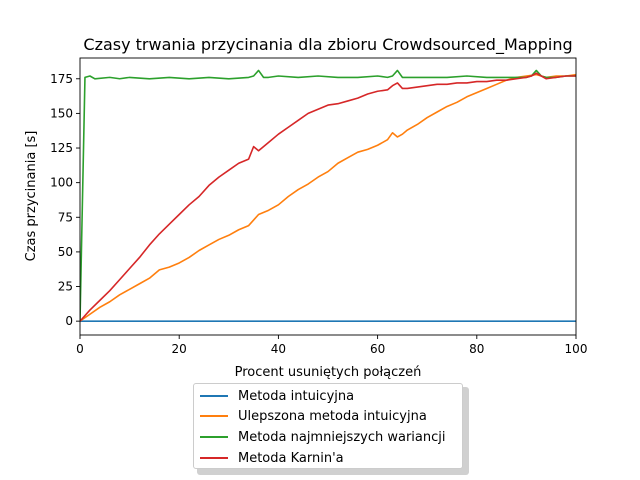  What do you see at coordinates (80, 349) in the screenshot?
I see `x-tick-label: 0` at bounding box center [80, 349].